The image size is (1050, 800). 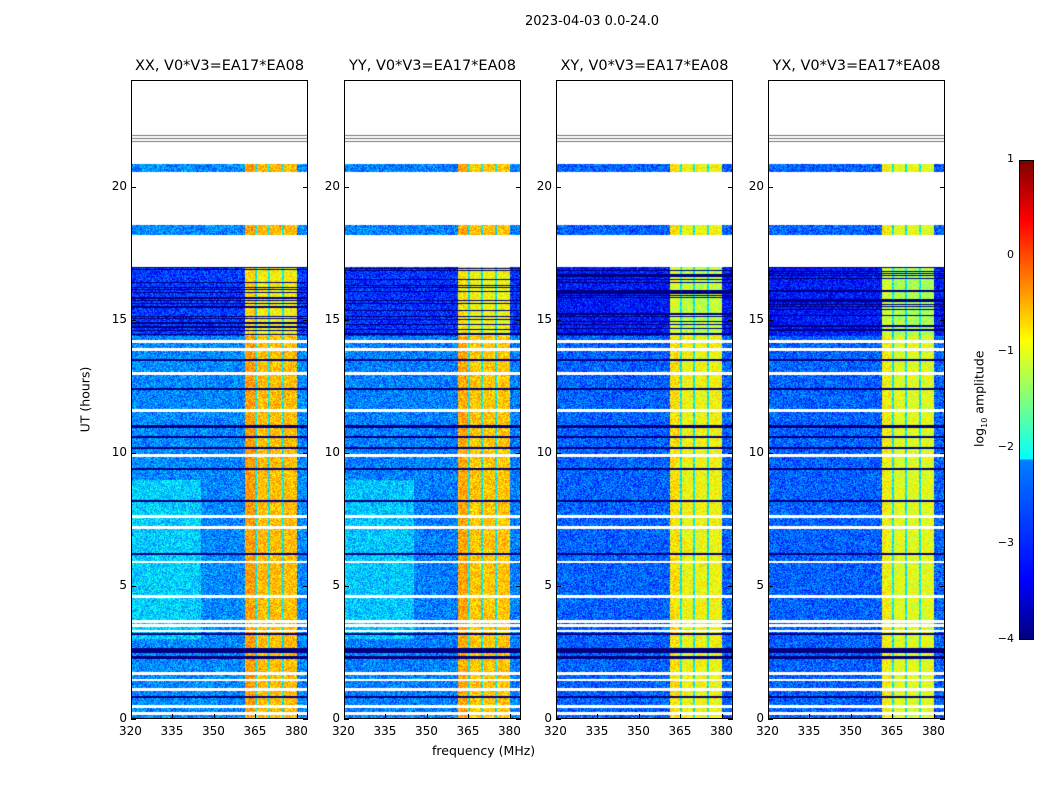 What do you see at coordinates (984, 422) in the screenshot?
I see `colorbar-label-sub: 10` at bounding box center [984, 422].